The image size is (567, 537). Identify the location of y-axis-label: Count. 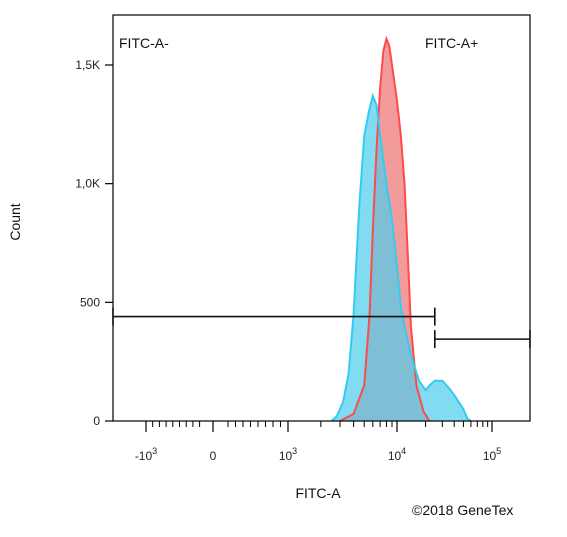
(15, 221).